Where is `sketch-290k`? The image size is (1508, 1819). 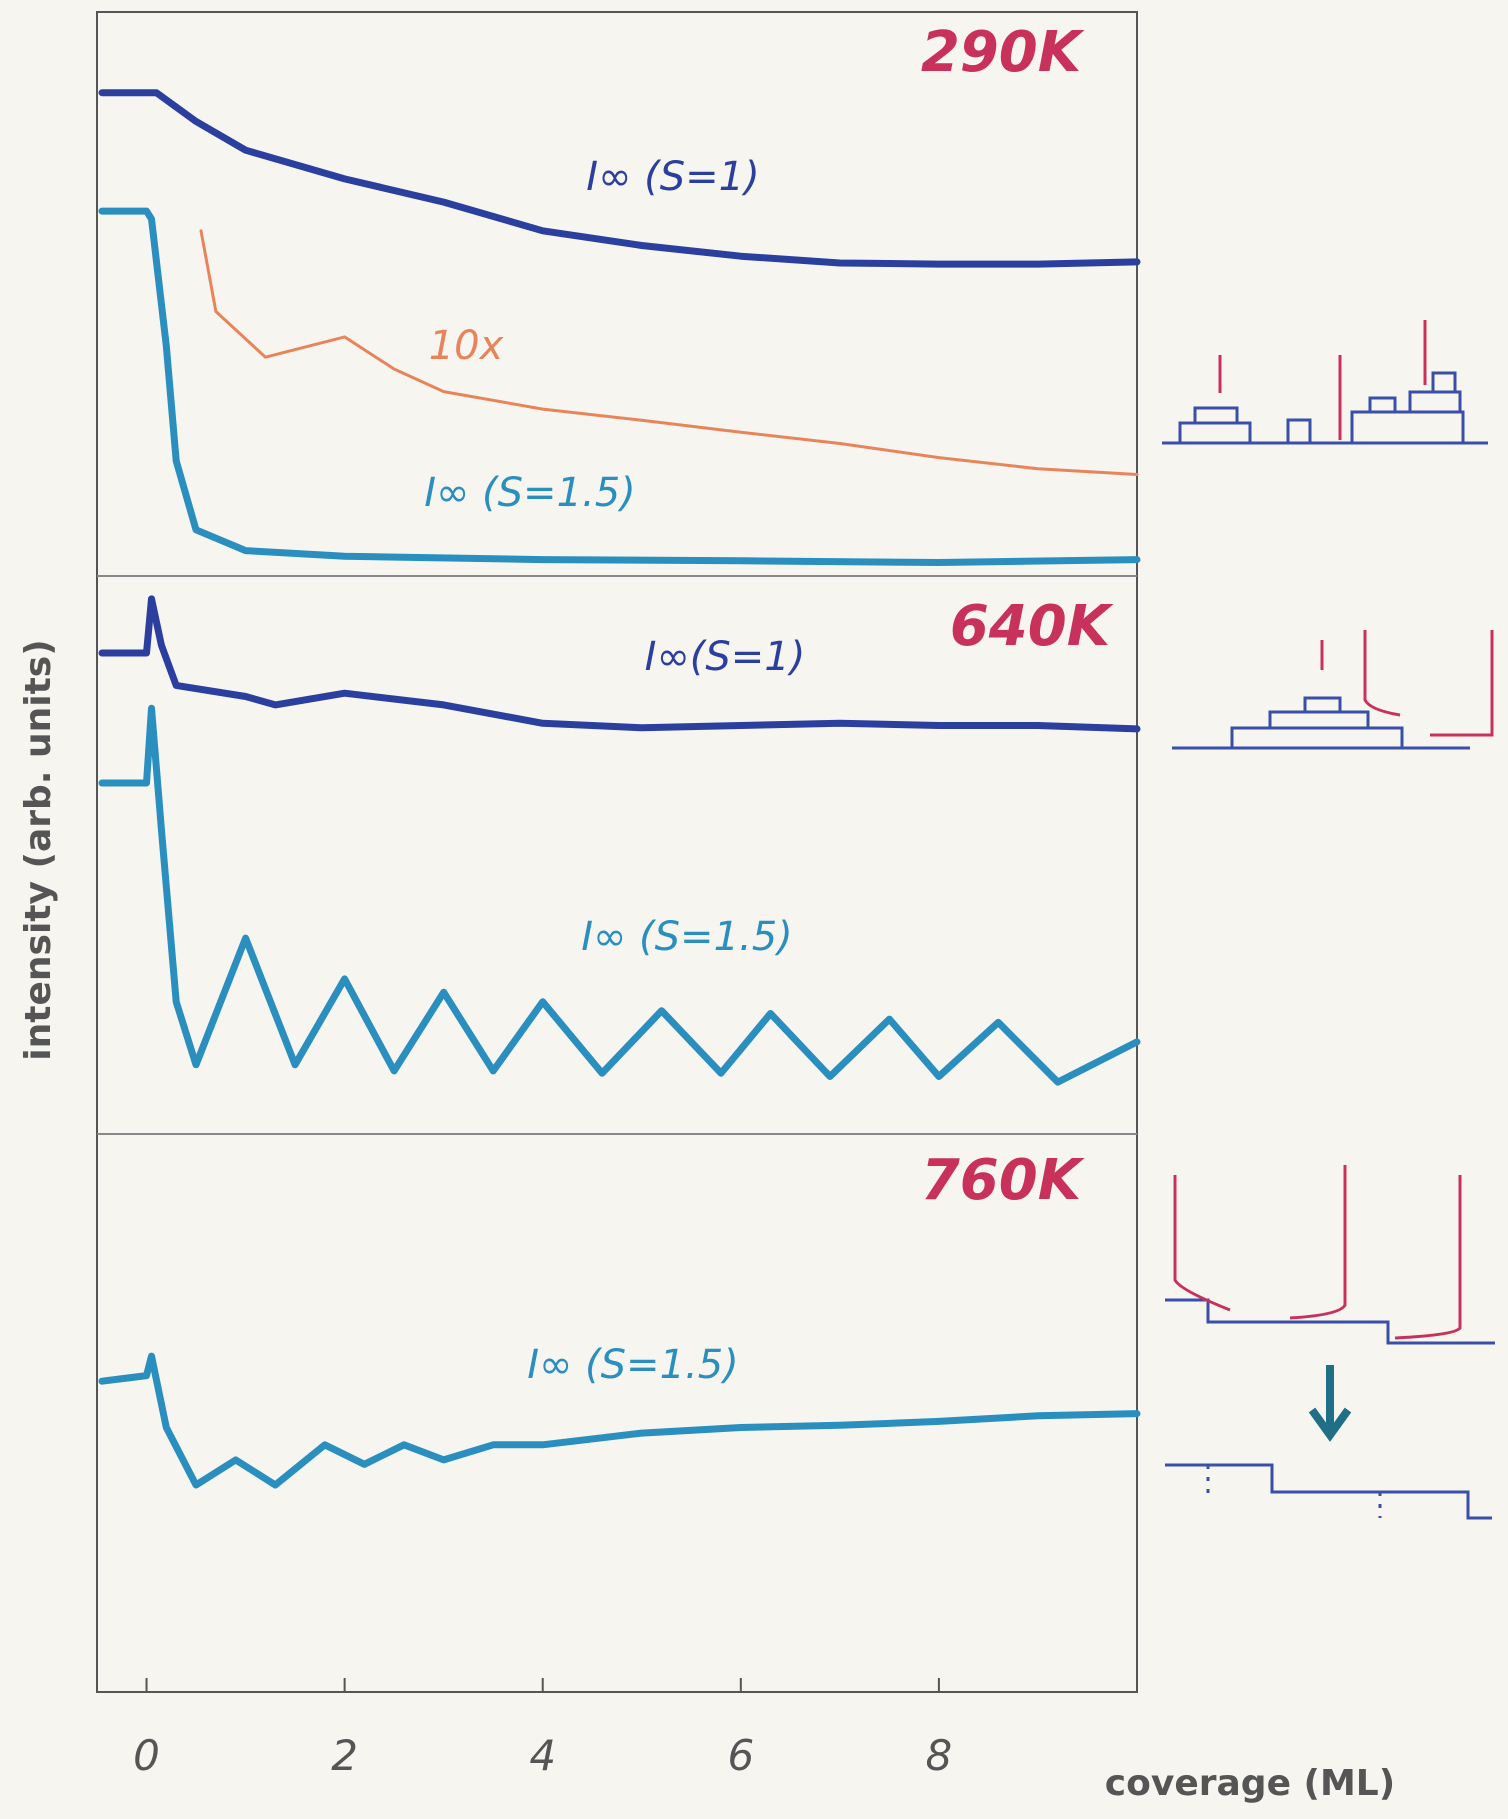
sketch-290k is located at coordinates (1325, 382).